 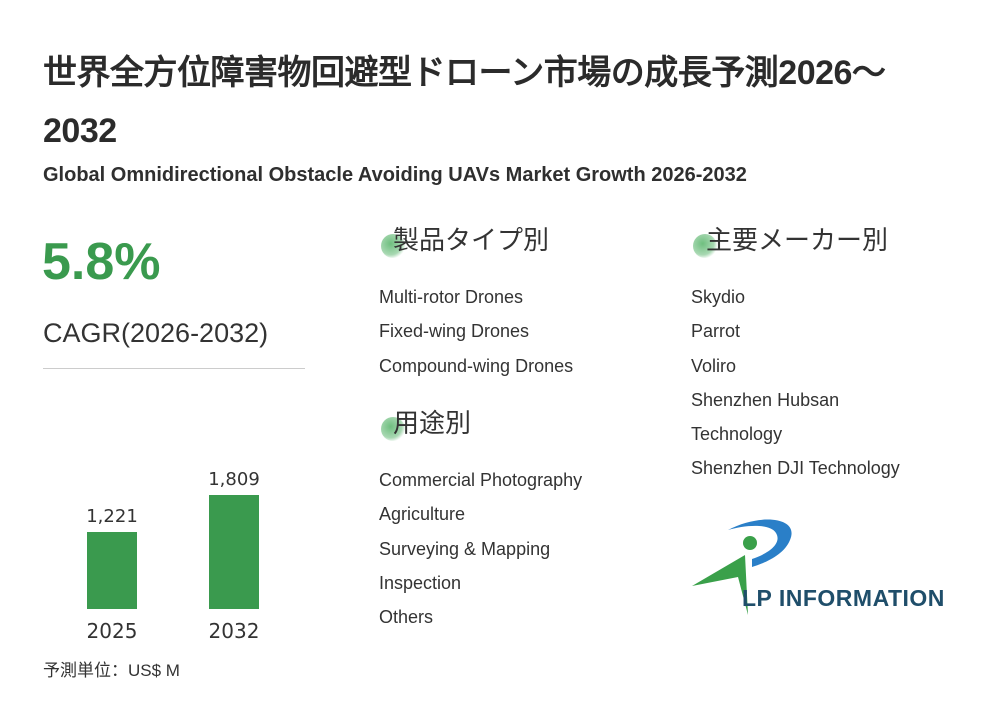 I want to click on section-heading-product-type: 製品タイプ別, so click(x=471, y=240).